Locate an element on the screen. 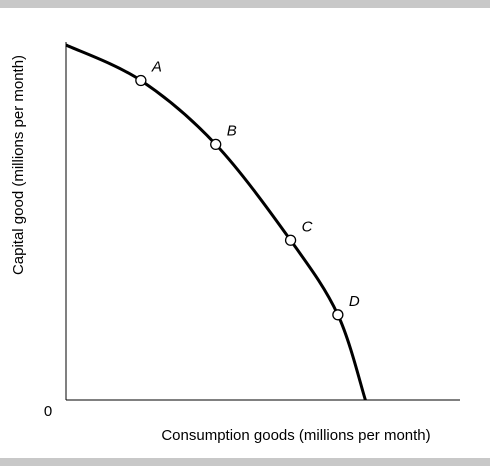 The image size is (490, 466). point-marker-b is located at coordinates (216, 144).